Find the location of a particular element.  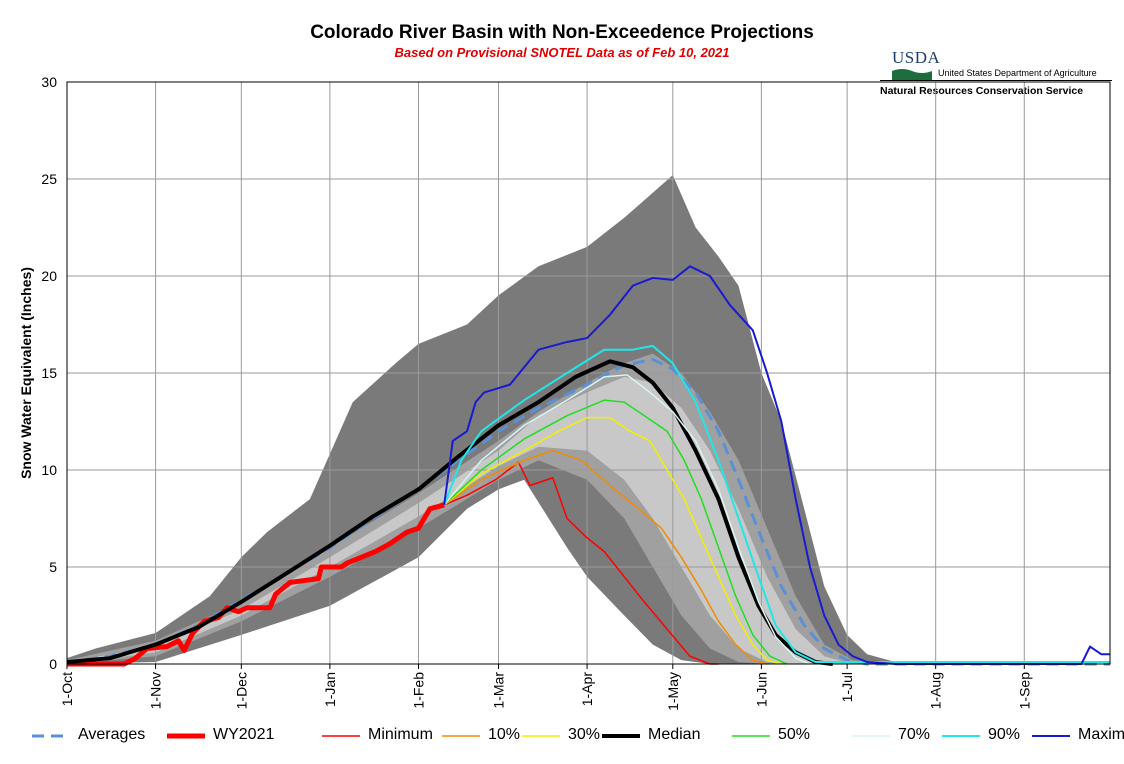

y-tick-label: 15 is located at coordinates (49, 373).